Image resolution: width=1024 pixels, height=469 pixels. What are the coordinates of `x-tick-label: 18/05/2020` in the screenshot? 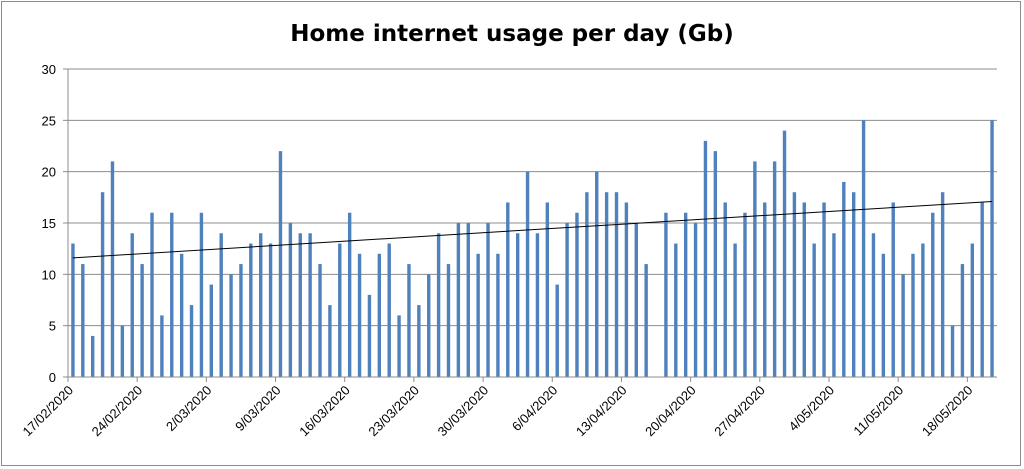 It's located at (947, 411).